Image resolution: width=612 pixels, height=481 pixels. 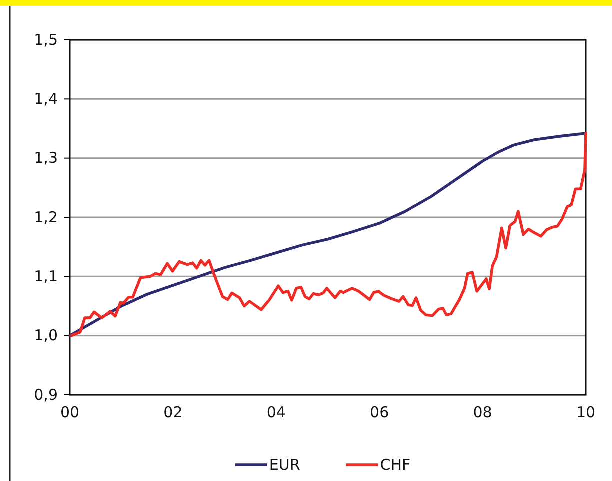 What do you see at coordinates (380, 413) in the screenshot?
I see `x-tick-label: 06` at bounding box center [380, 413].